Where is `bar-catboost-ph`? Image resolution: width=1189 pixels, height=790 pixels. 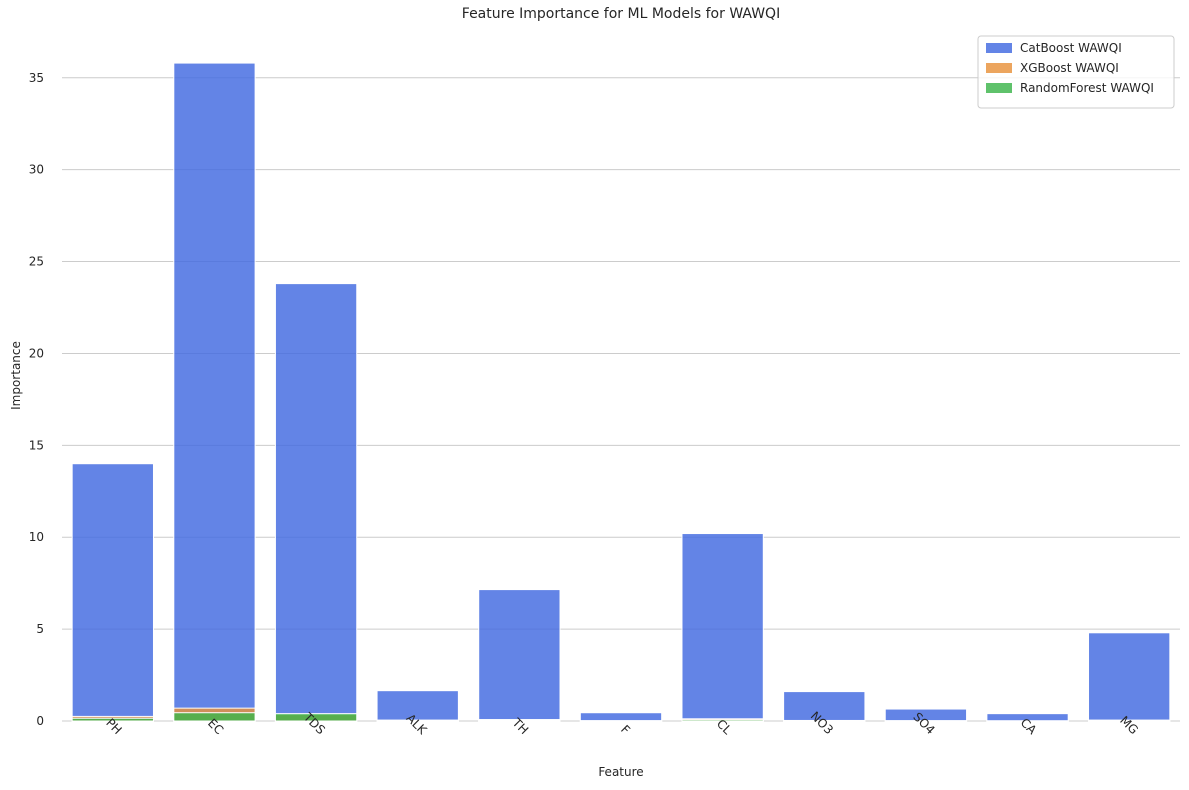 bar-catboost-ph is located at coordinates (112, 592).